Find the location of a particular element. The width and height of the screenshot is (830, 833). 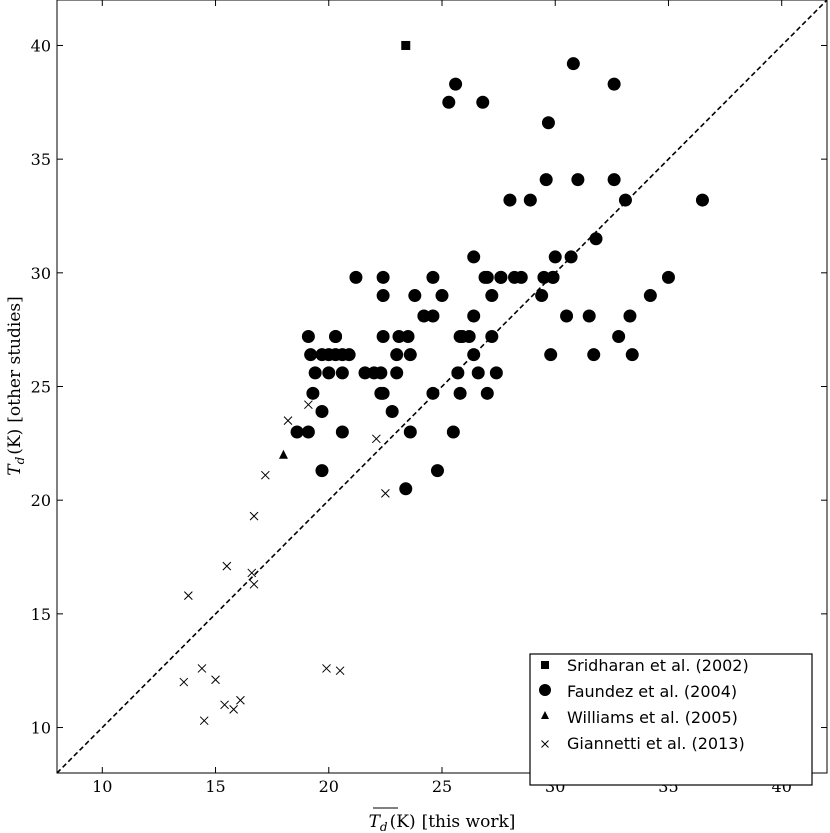

y-tick-label: 40 is located at coordinates (41, 45).